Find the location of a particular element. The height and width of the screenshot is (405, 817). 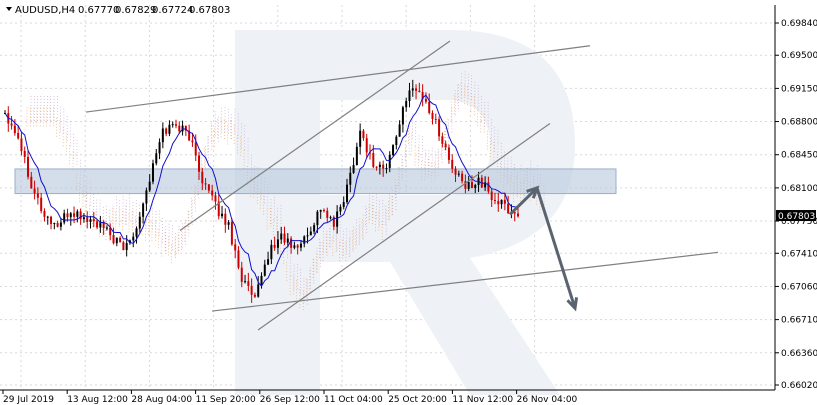

high-value: 0.67829 is located at coordinates (135, 10).